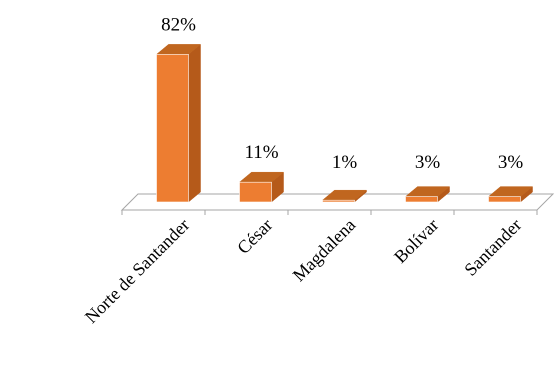  Describe the element at coordinates (416, 241) in the screenshot. I see `x-tick-label: Bolívar` at that location.